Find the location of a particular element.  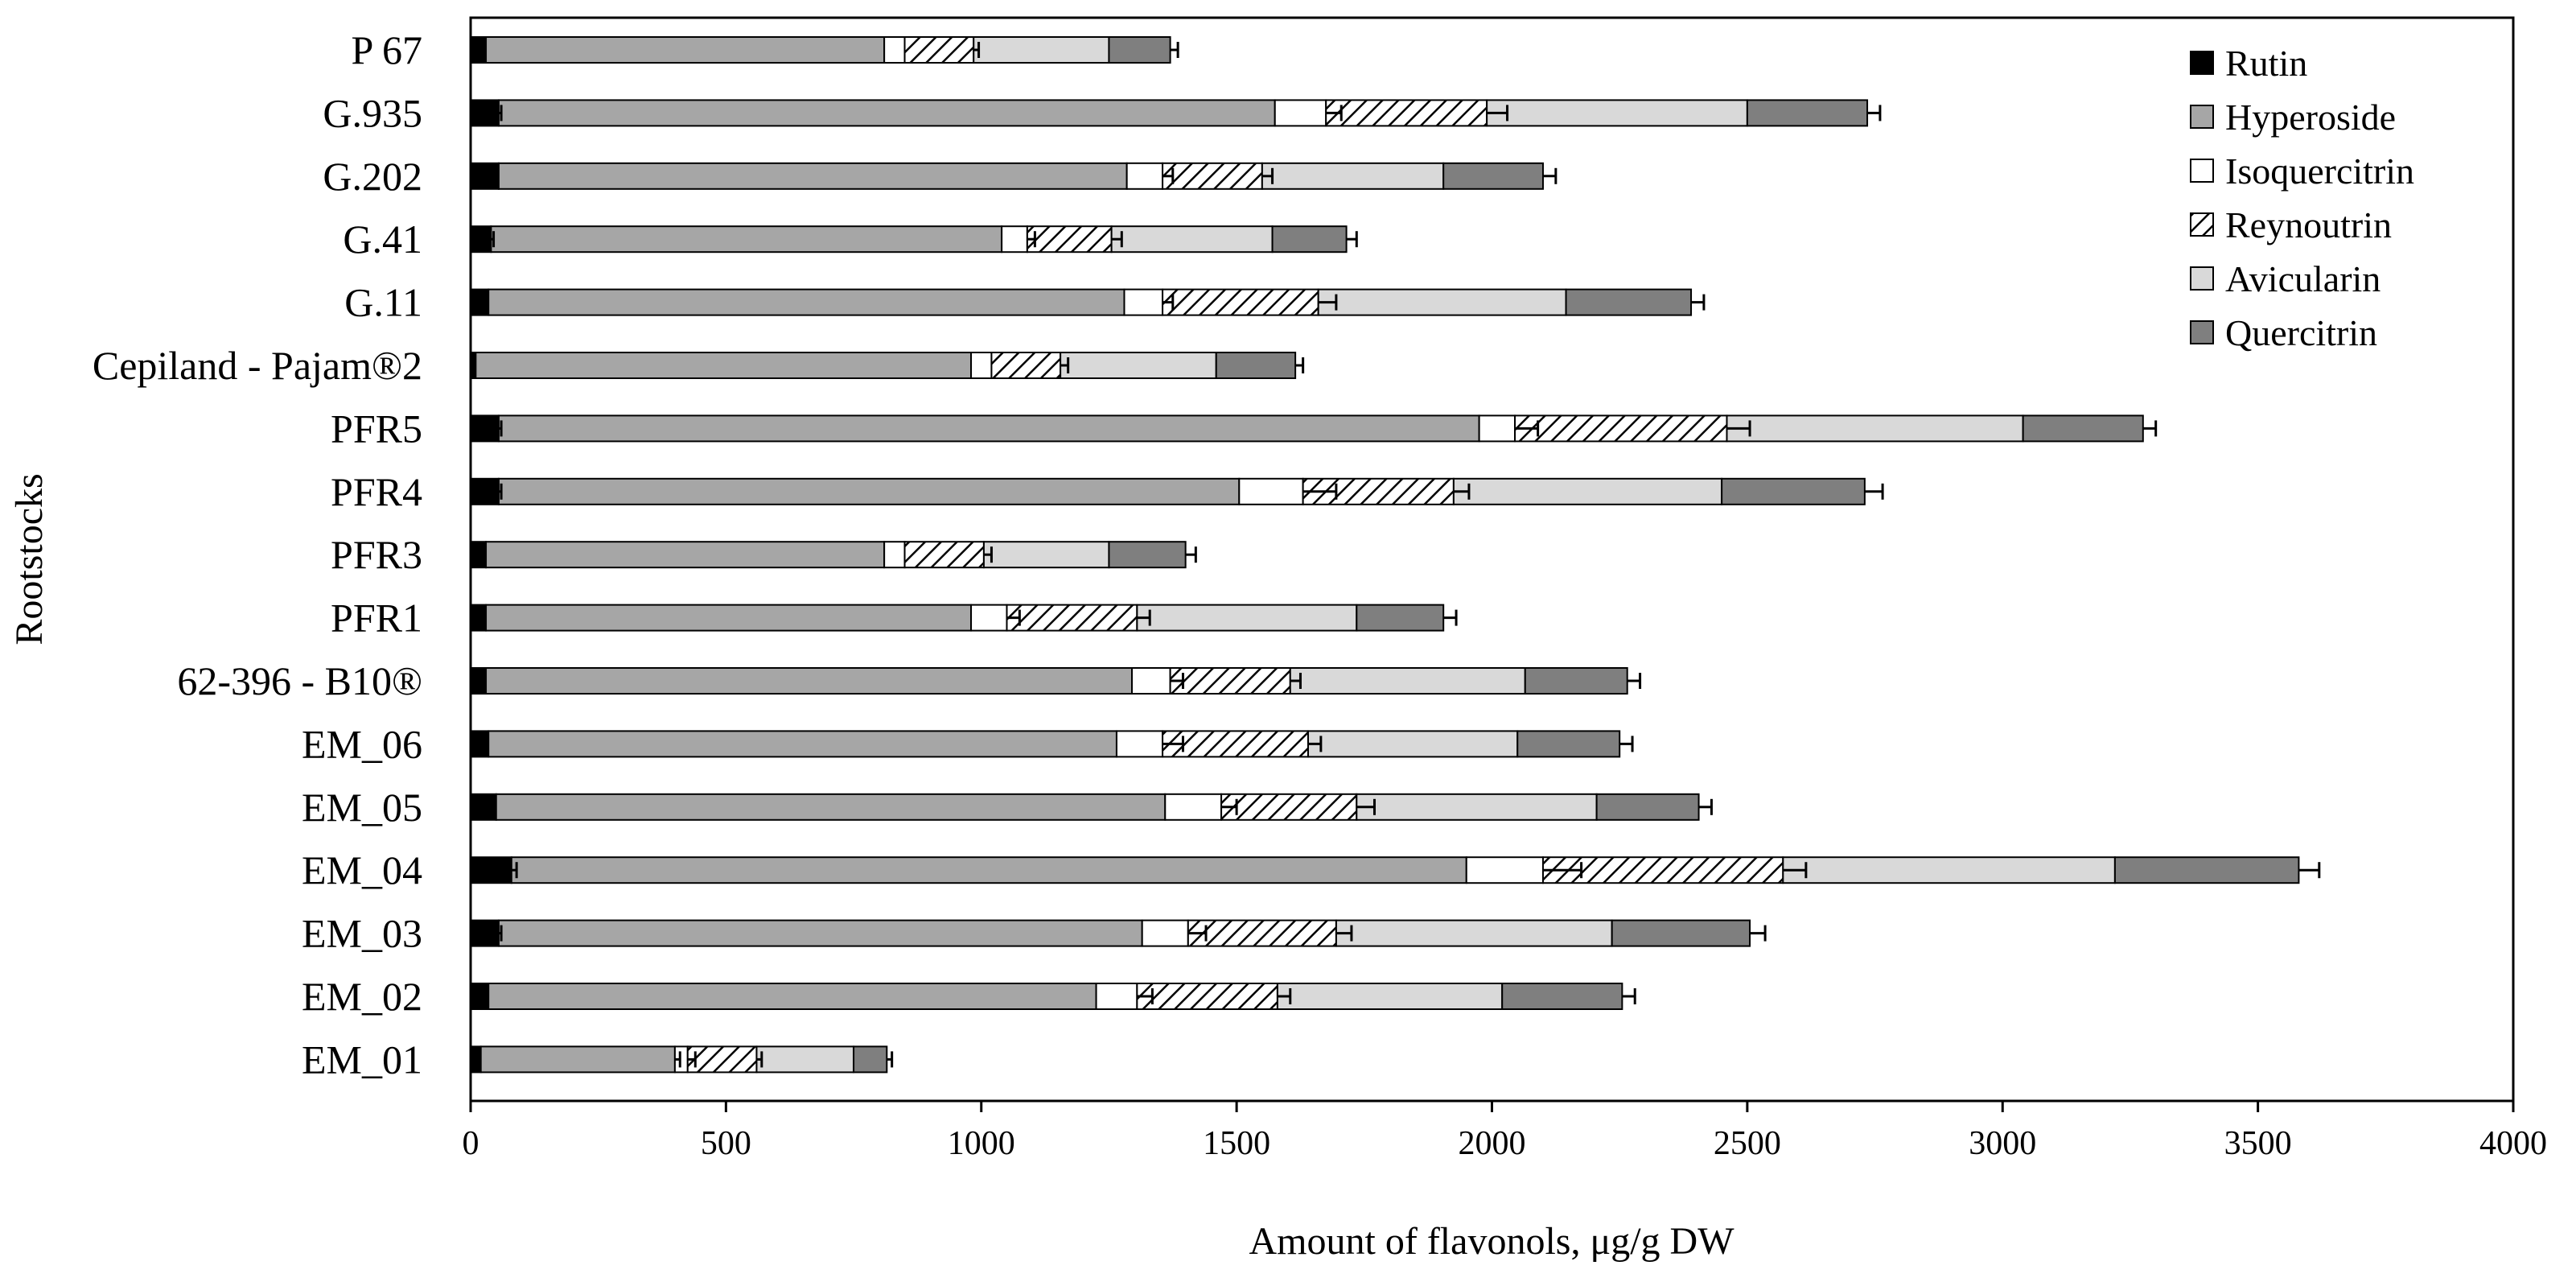

category-label: EM_03 is located at coordinates (362, 933).